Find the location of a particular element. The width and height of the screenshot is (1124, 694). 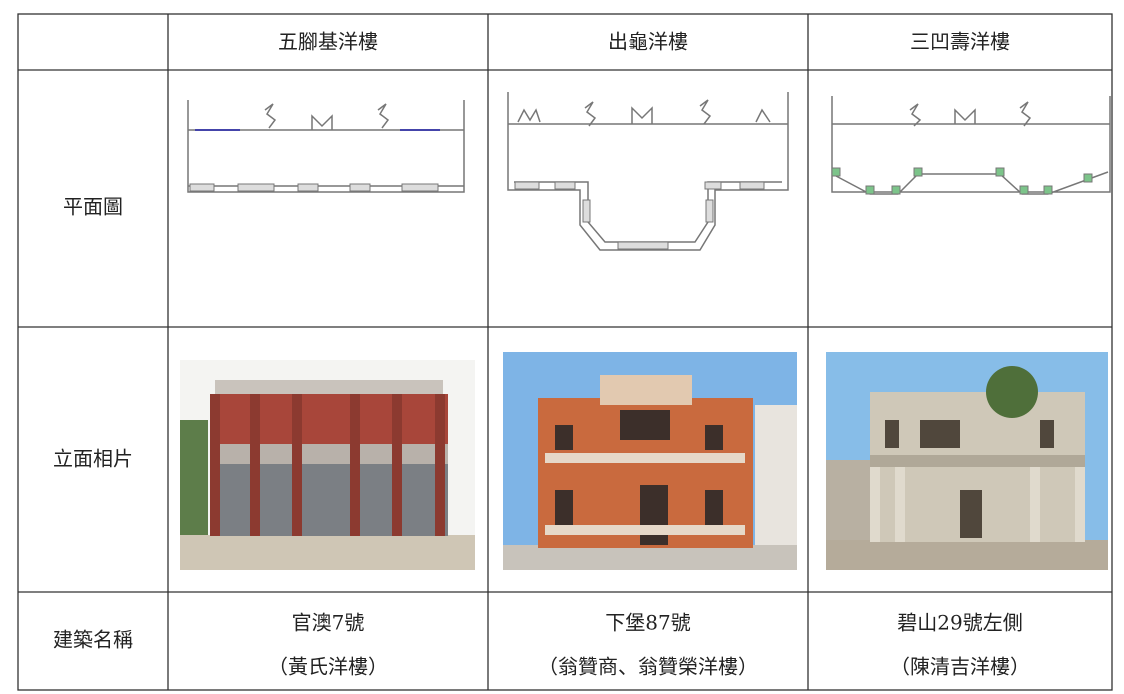

column-header: 出龜洋樓 is located at coordinates (648, 42).